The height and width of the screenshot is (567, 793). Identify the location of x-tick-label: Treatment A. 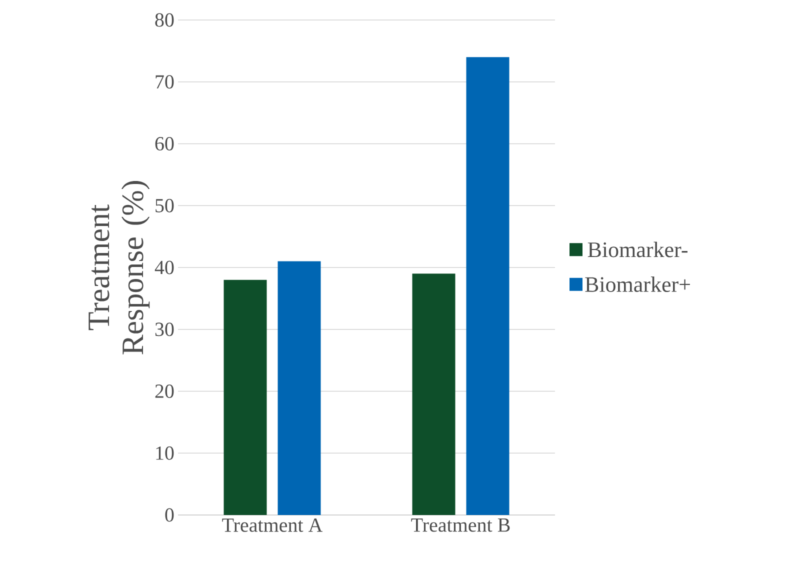
(272, 525).